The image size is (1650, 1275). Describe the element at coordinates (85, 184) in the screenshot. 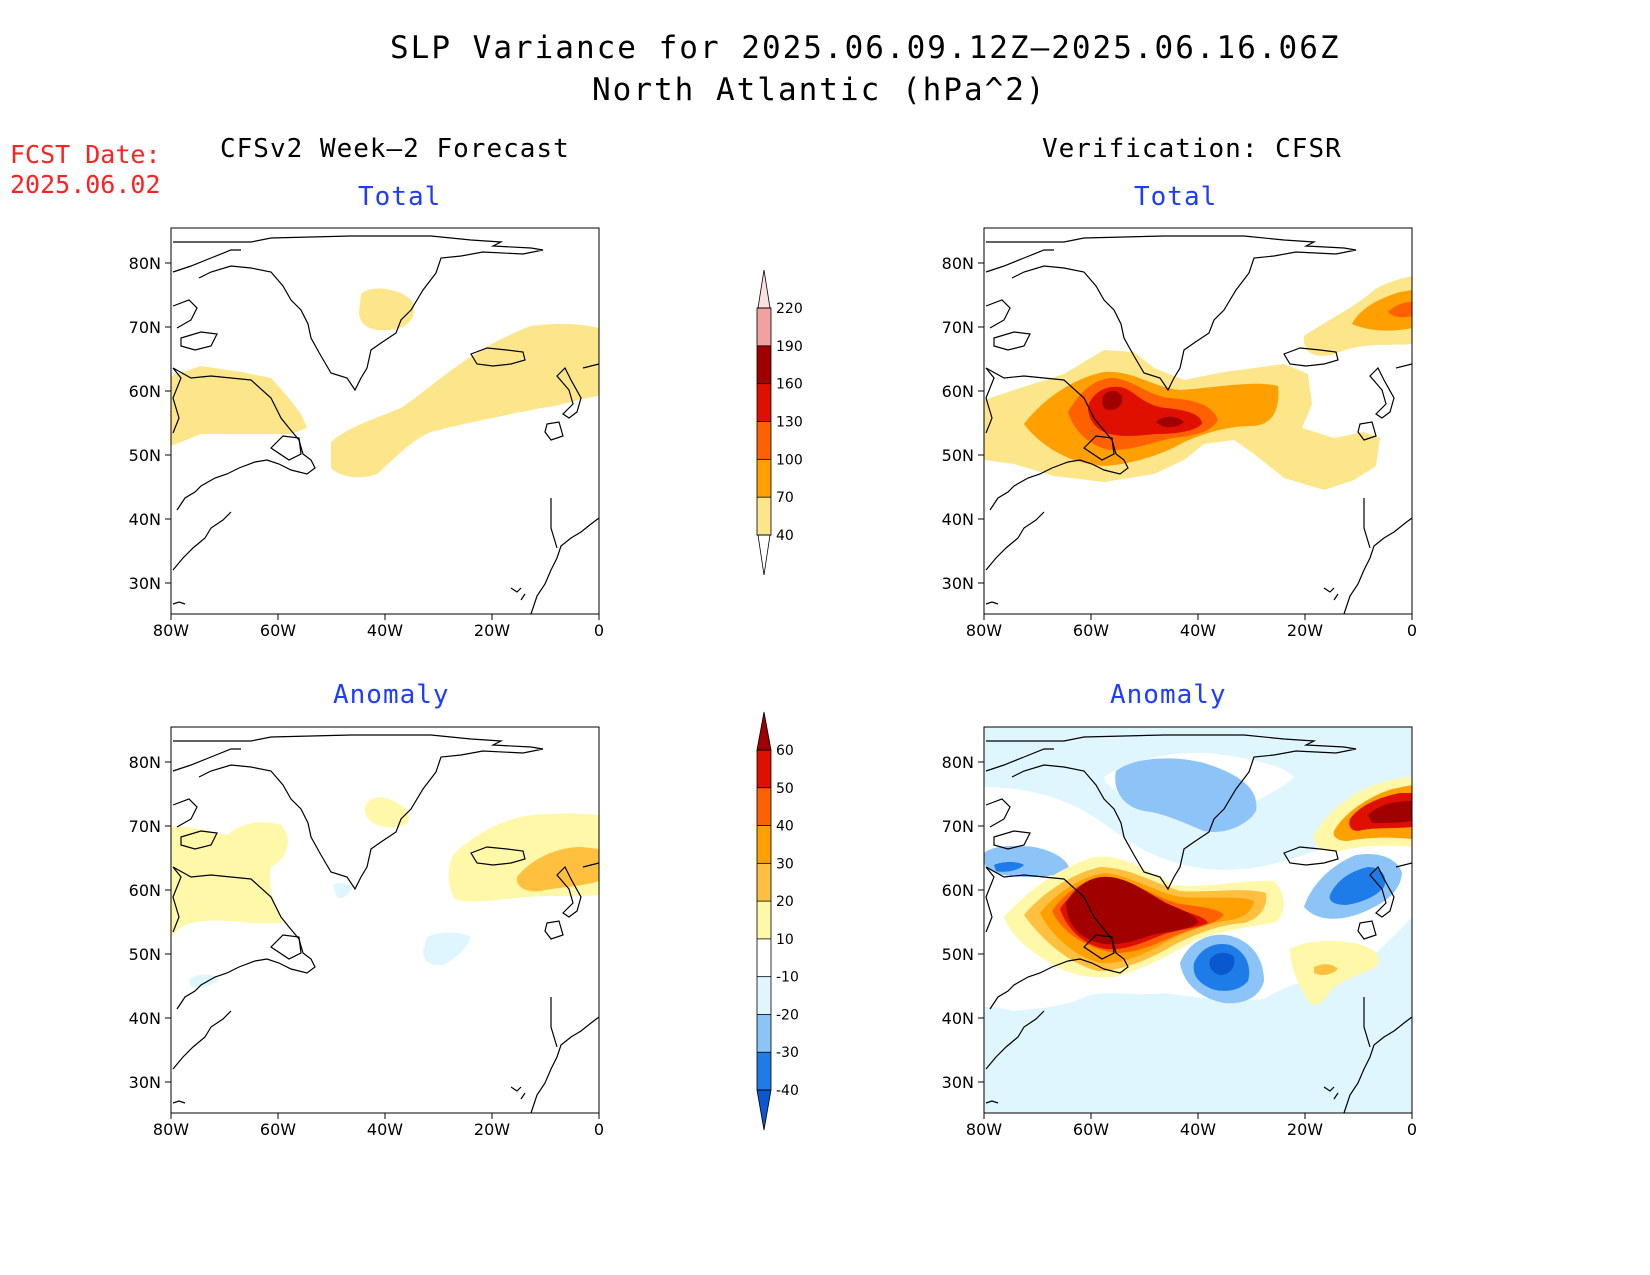

I see `fcst-date-value: 2025.06.02` at that location.